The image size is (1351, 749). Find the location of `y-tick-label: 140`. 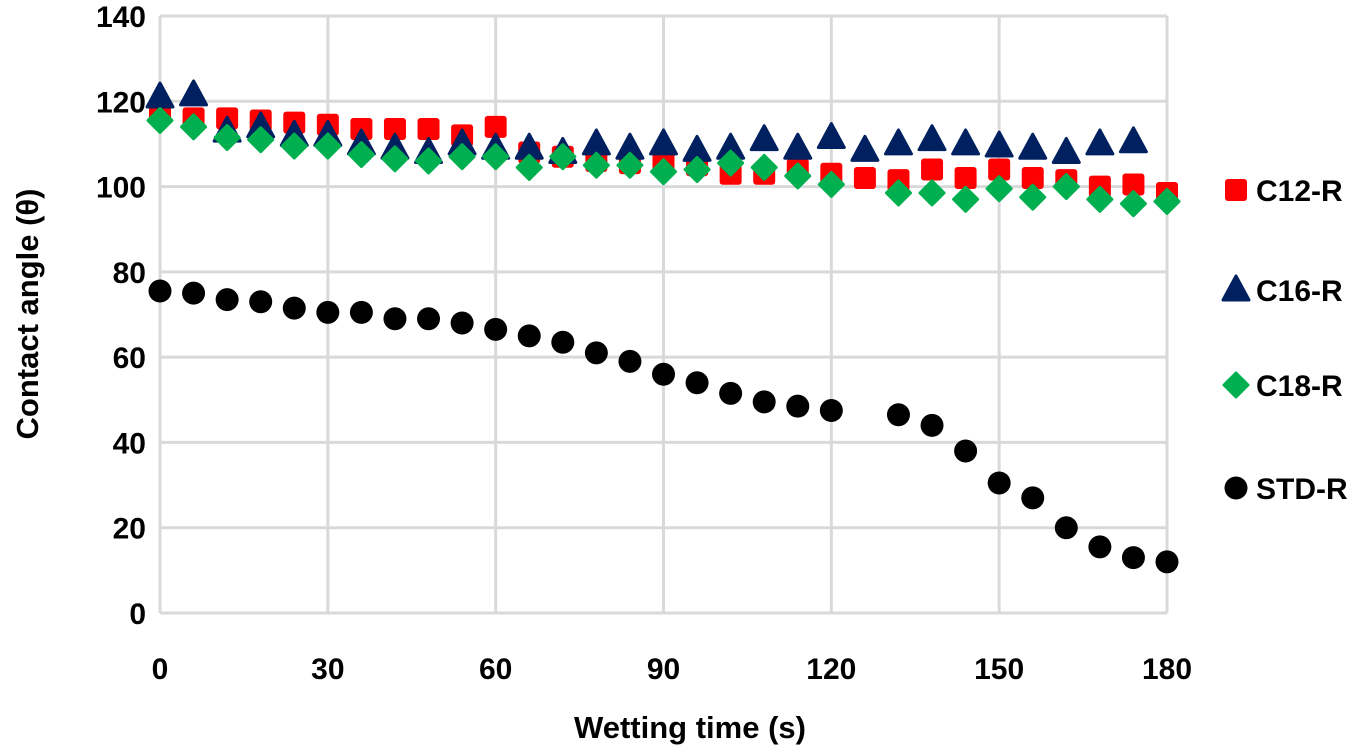

y-tick-label: 140 is located at coordinates (121, 17).